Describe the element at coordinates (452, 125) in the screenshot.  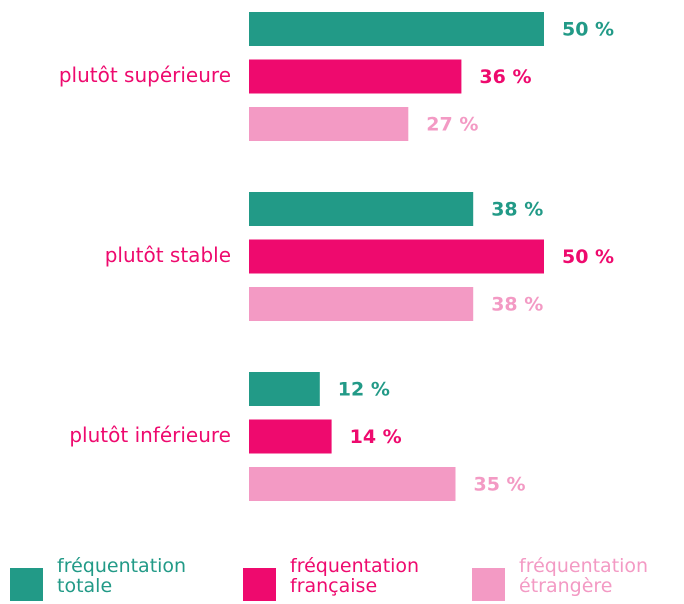
I see `value-label: 27 %` at that location.